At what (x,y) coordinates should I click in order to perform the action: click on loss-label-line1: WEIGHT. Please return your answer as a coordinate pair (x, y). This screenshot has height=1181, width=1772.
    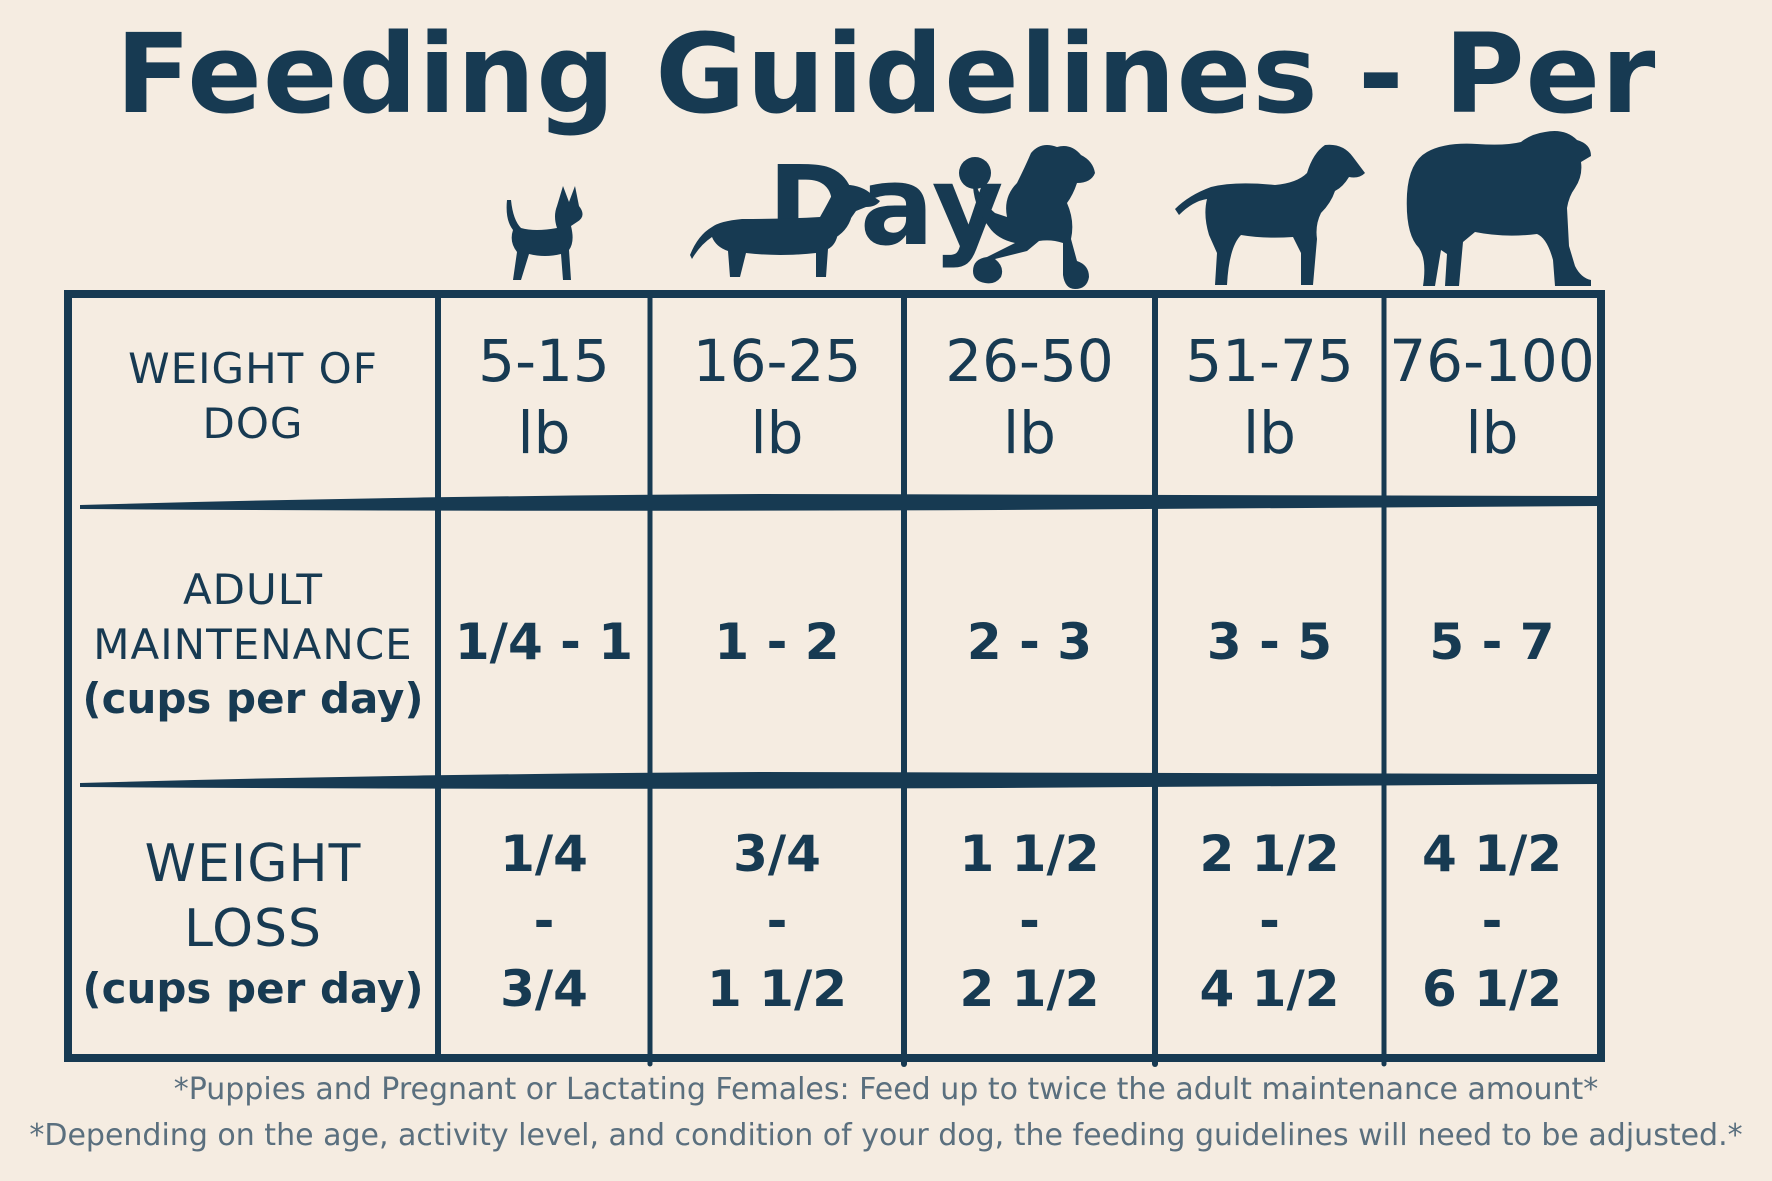
    Looking at the image, I should click on (253, 863).